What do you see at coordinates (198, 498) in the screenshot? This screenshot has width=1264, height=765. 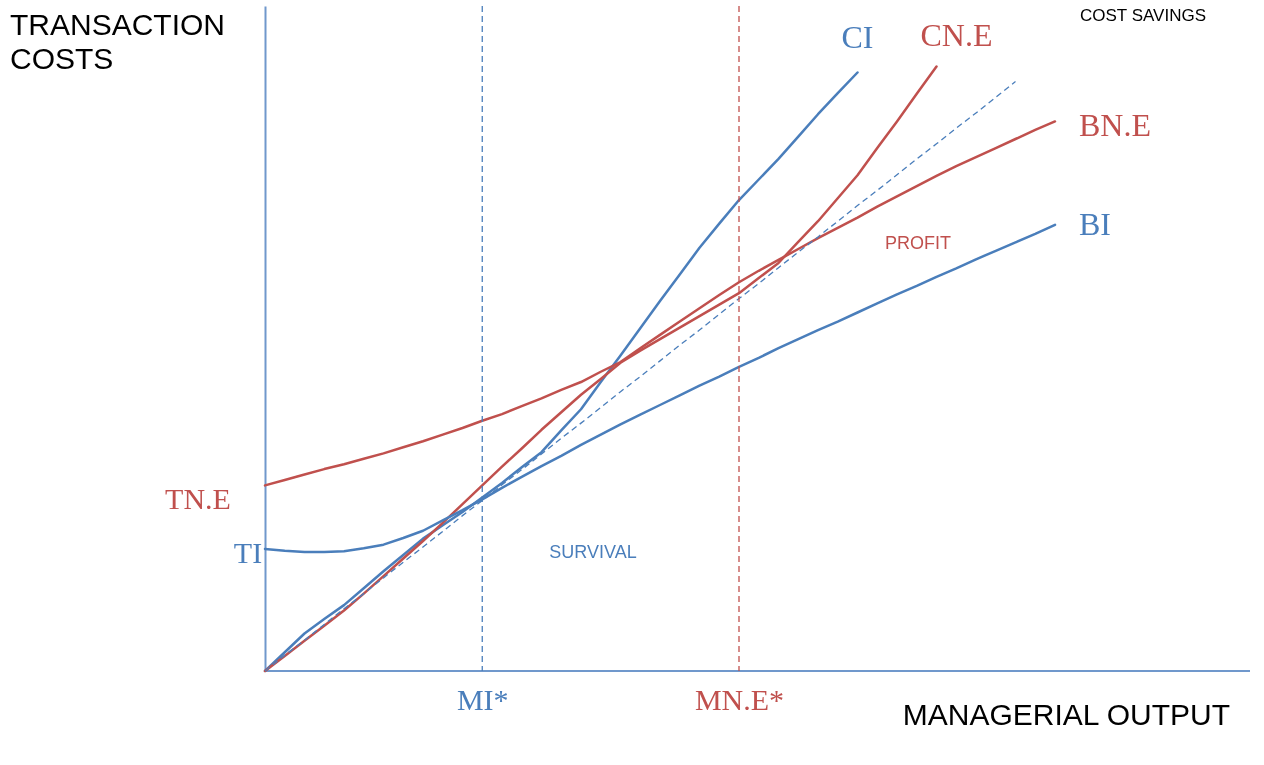 I see `text: TN.E` at bounding box center [198, 498].